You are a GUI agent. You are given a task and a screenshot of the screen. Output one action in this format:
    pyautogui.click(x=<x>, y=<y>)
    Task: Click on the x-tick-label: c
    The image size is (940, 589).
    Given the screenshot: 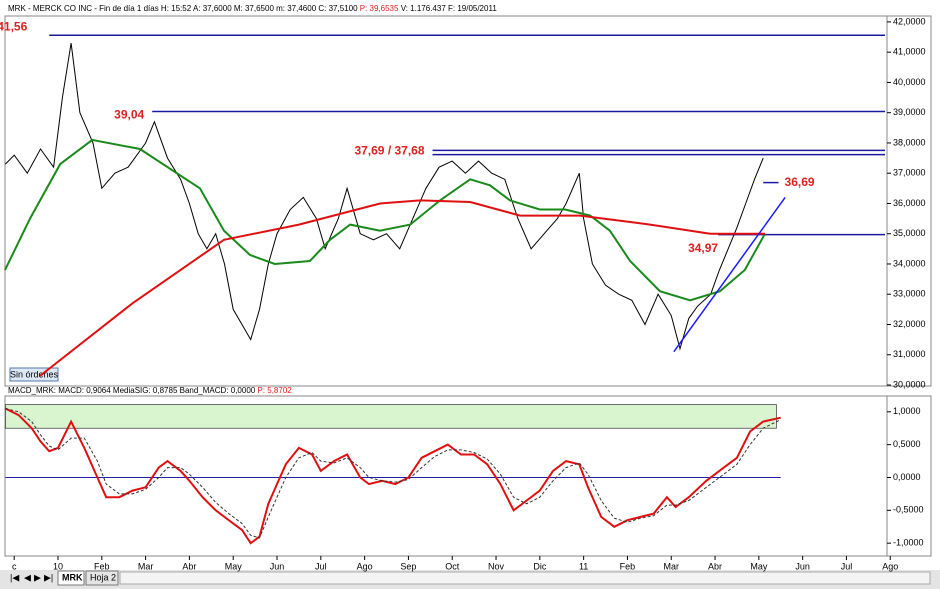 What is the action you would take?
    pyautogui.click(x=14, y=566)
    